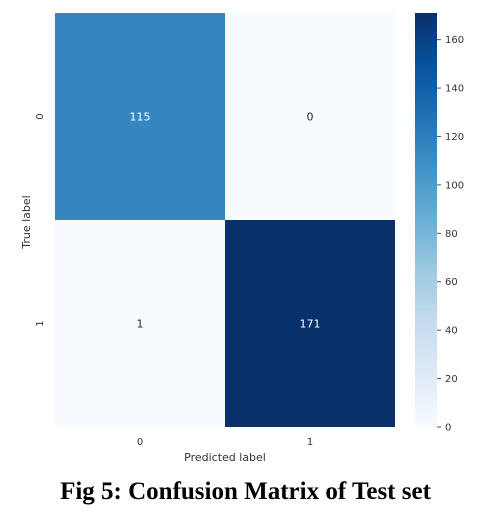 The image size is (491, 518). What do you see at coordinates (454, 40) in the screenshot?
I see `colorbar-tick-label: 160` at bounding box center [454, 40].